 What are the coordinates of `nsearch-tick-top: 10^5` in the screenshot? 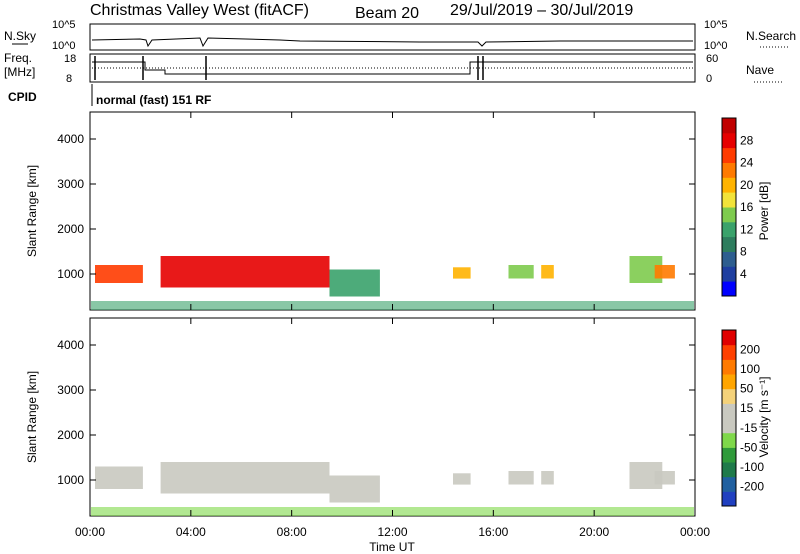 It's located at (716, 25).